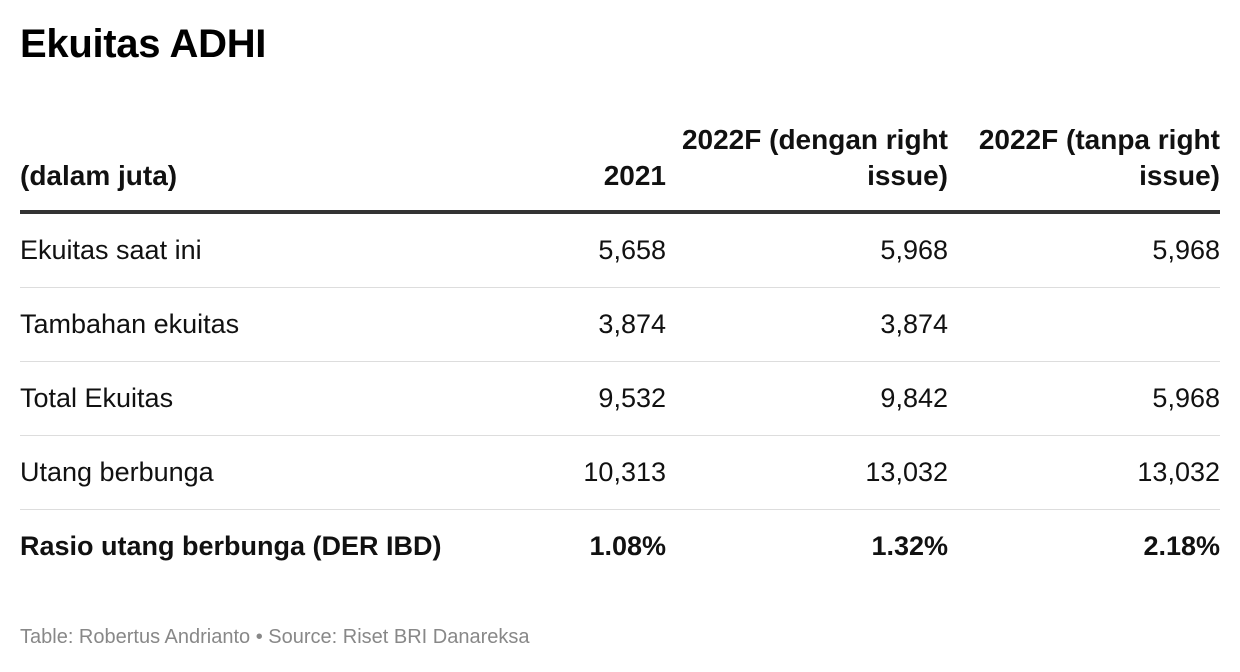  Describe the element at coordinates (909, 546) in the screenshot. I see `table-cell: 1.32%` at that location.